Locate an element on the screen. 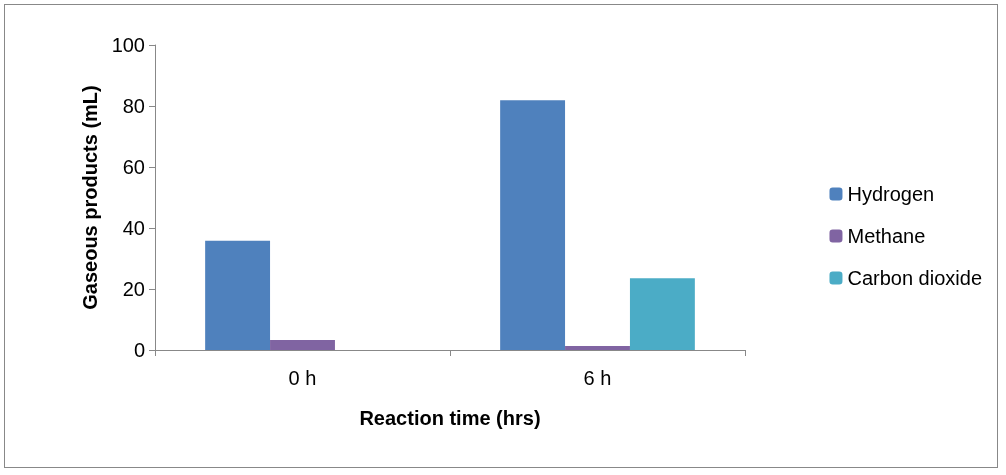  y-tick-label: 20 is located at coordinates (133, 289).